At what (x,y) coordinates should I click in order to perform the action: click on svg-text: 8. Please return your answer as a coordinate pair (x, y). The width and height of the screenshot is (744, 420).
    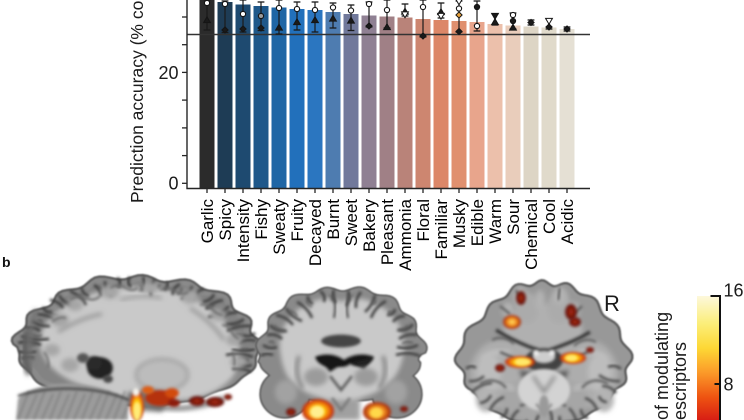
    Looking at the image, I should click on (729, 385).